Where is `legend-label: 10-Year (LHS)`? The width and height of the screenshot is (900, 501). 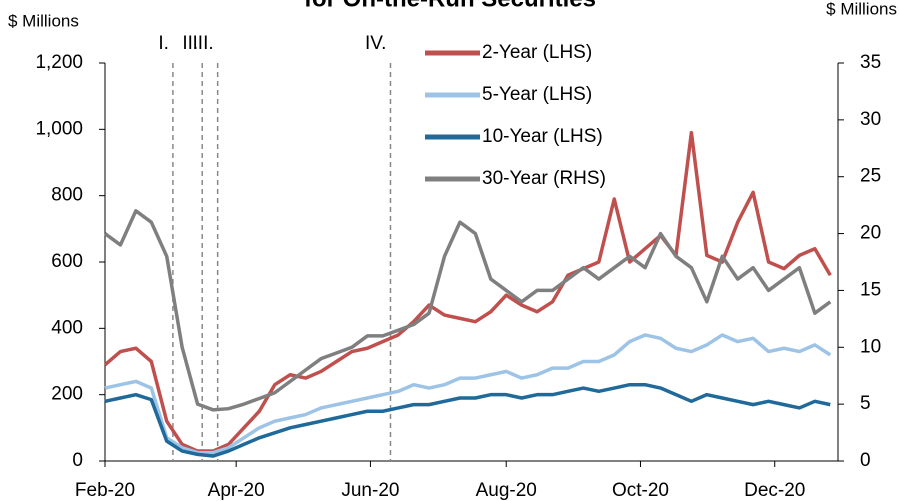 legend-label: 10-Year (LHS) is located at coordinates (542, 136).